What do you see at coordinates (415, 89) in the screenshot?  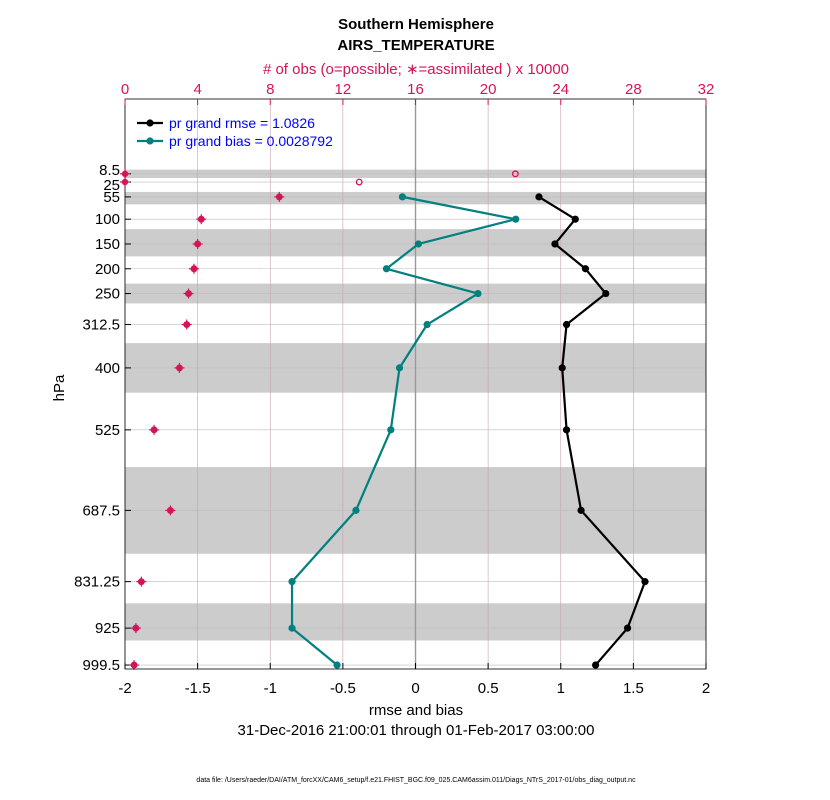 I see `top-axis-tick-label: 16` at bounding box center [415, 89].